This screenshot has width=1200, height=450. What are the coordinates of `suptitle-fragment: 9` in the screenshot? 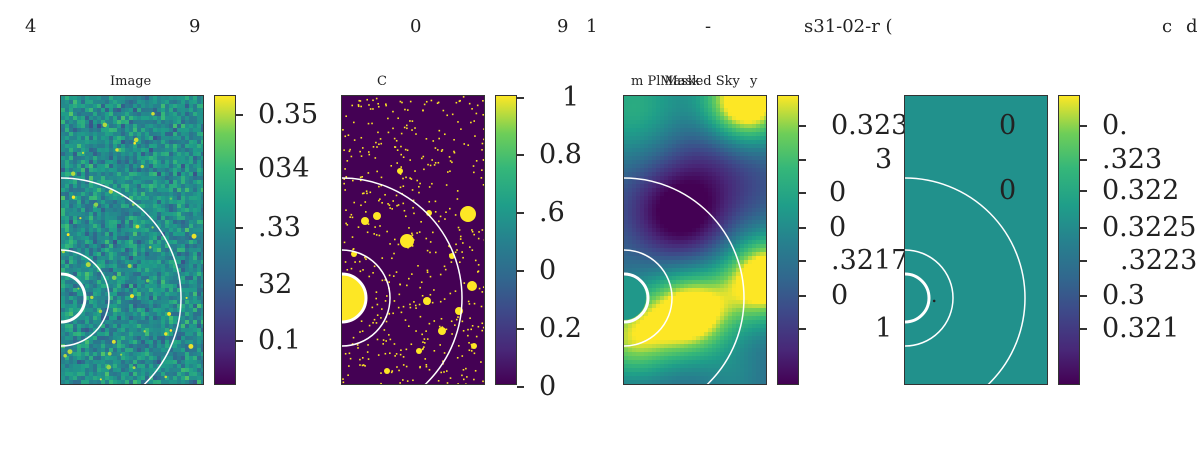 It's located at (563, 26).